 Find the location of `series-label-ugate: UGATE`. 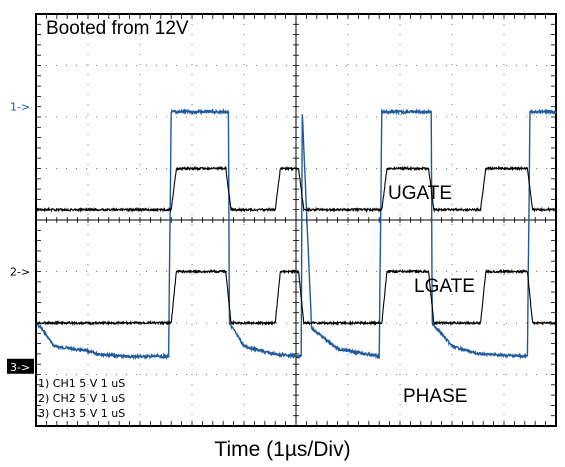

series-label-ugate: UGATE is located at coordinates (420, 193).